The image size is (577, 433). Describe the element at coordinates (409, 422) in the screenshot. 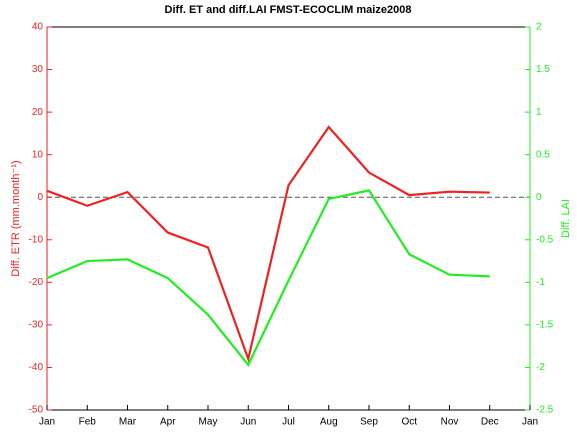

I see `x-tick-label: Oct` at that location.